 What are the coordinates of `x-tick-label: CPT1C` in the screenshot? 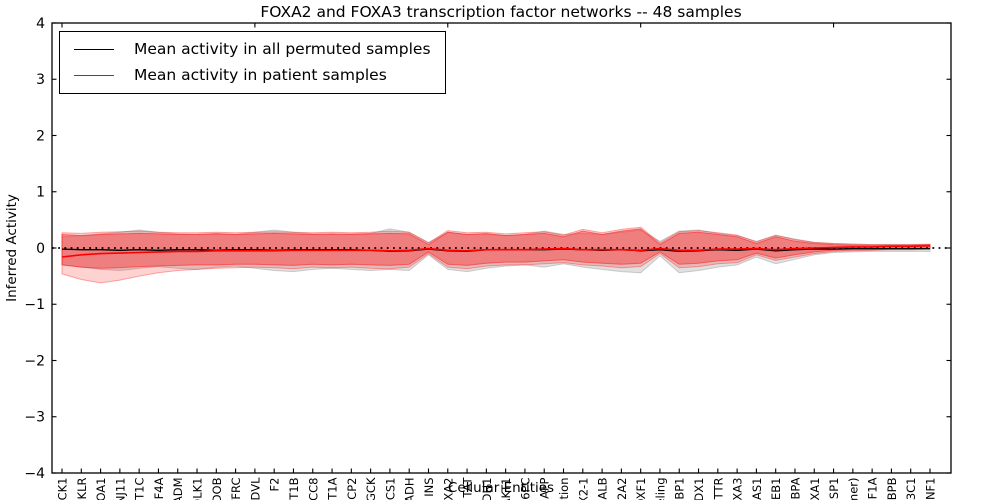 It's located at (140, 489).